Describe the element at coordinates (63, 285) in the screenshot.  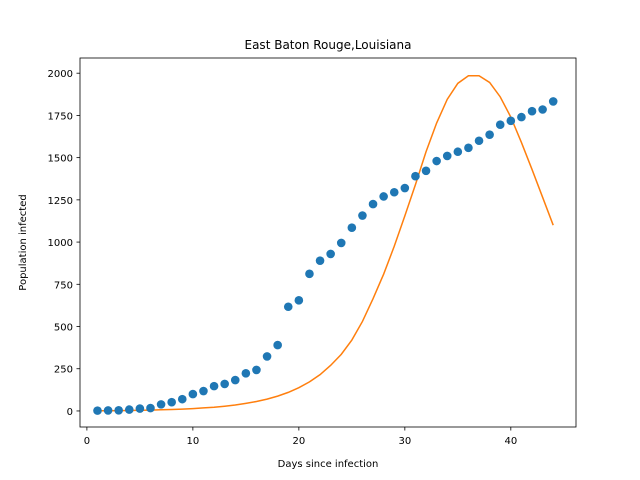
I see `y-tick-label: 750` at that location.